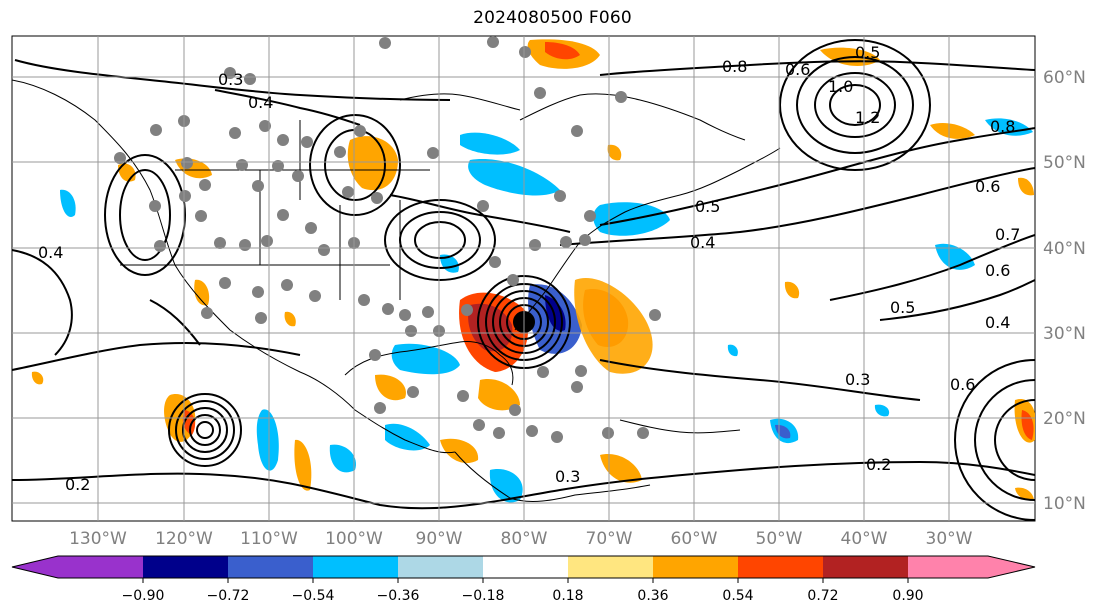 Image resolution: width=1105 pixels, height=615 pixels. I want to click on lat-label: 10°N, so click(1064, 504).